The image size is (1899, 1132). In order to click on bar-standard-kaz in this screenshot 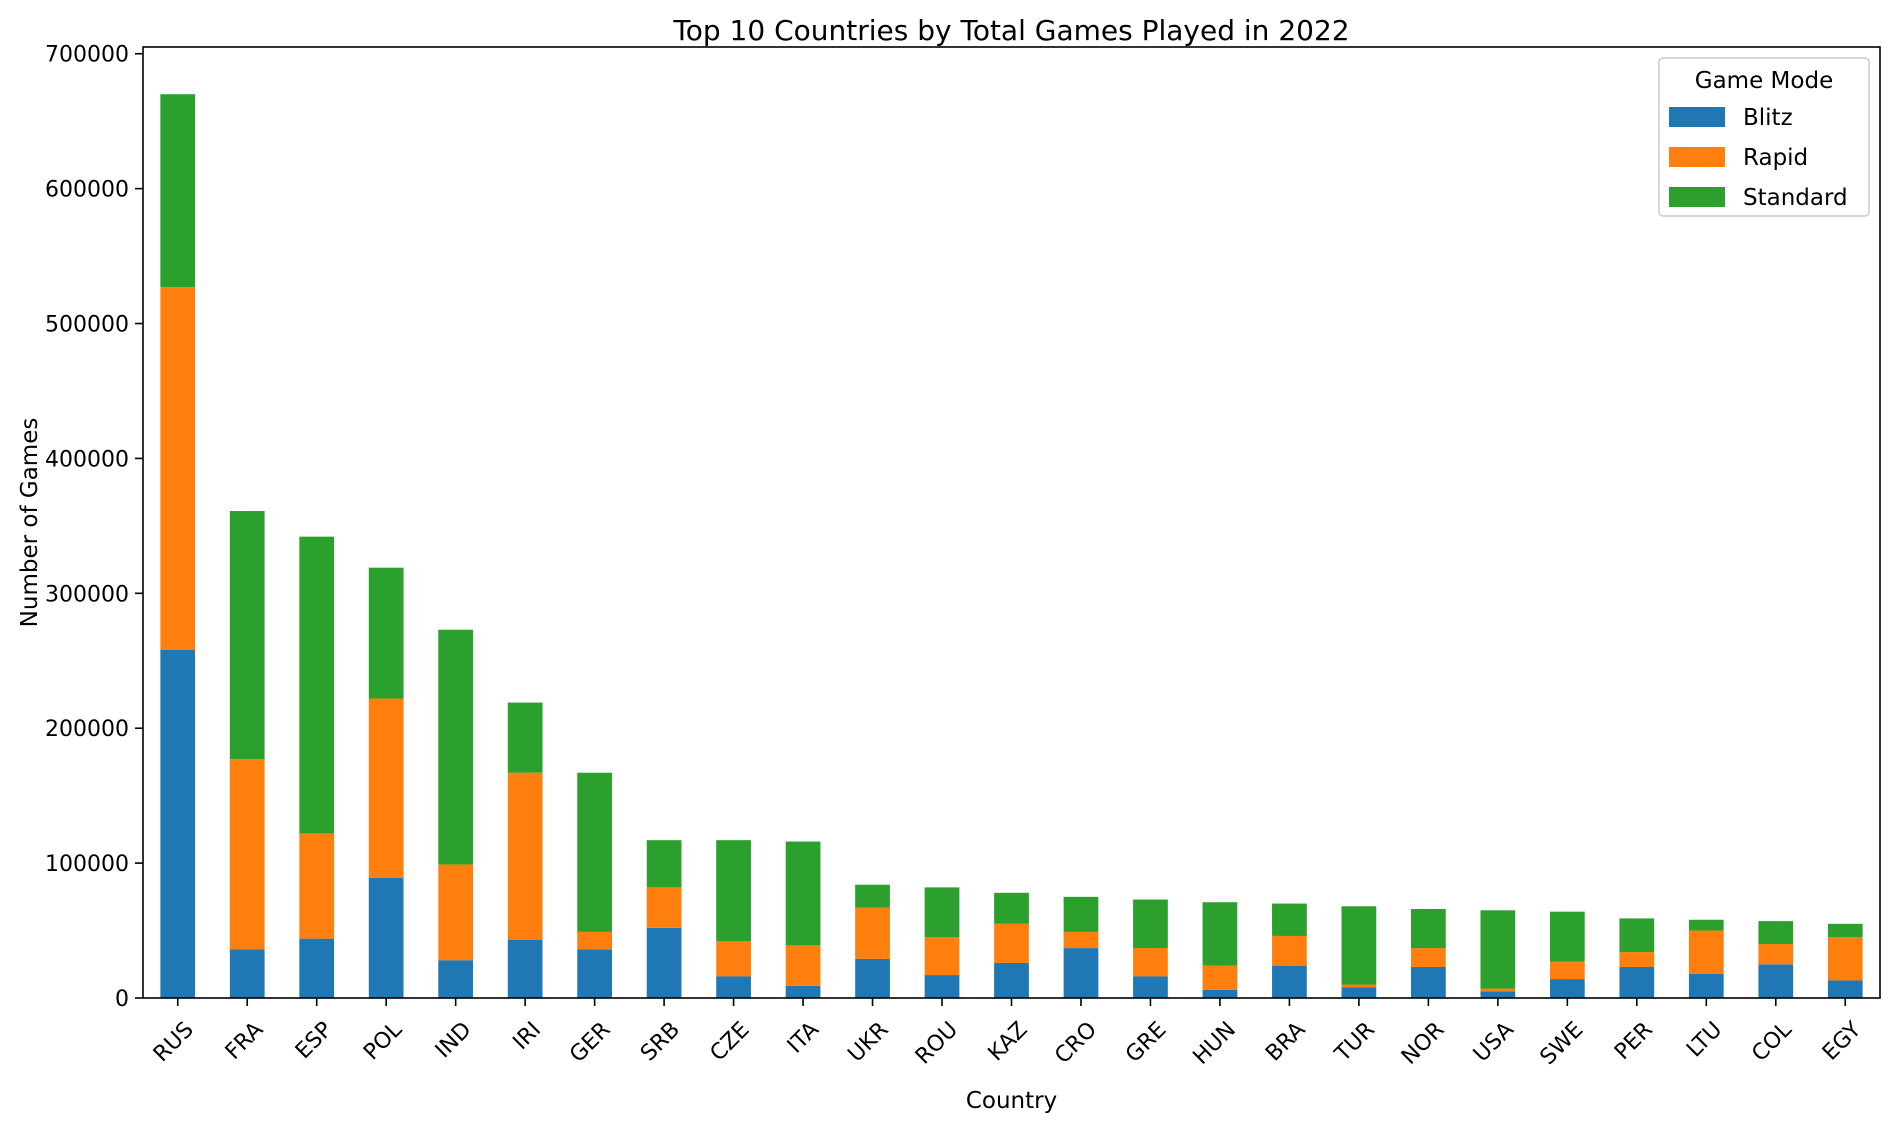, I will do `click(1011, 908)`.